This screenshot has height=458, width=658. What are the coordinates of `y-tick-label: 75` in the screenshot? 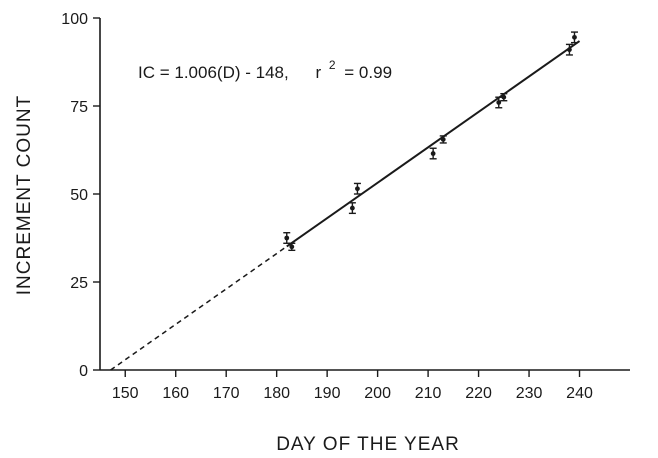 It's located at (79, 107).